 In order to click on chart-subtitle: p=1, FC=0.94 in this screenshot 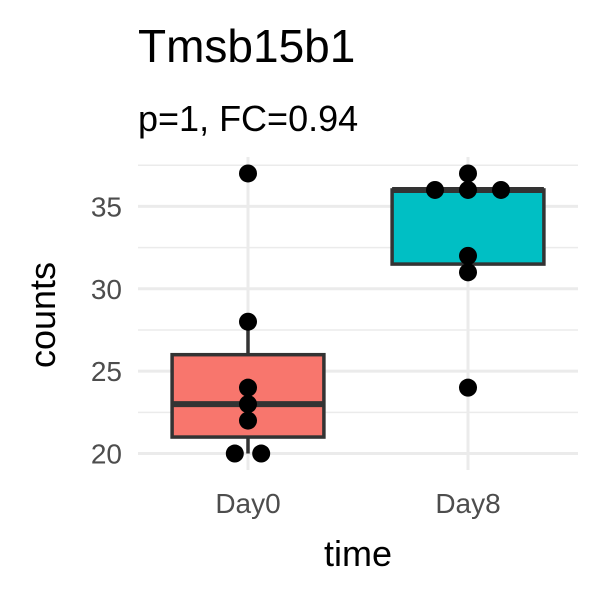, I will do `click(248, 118)`.